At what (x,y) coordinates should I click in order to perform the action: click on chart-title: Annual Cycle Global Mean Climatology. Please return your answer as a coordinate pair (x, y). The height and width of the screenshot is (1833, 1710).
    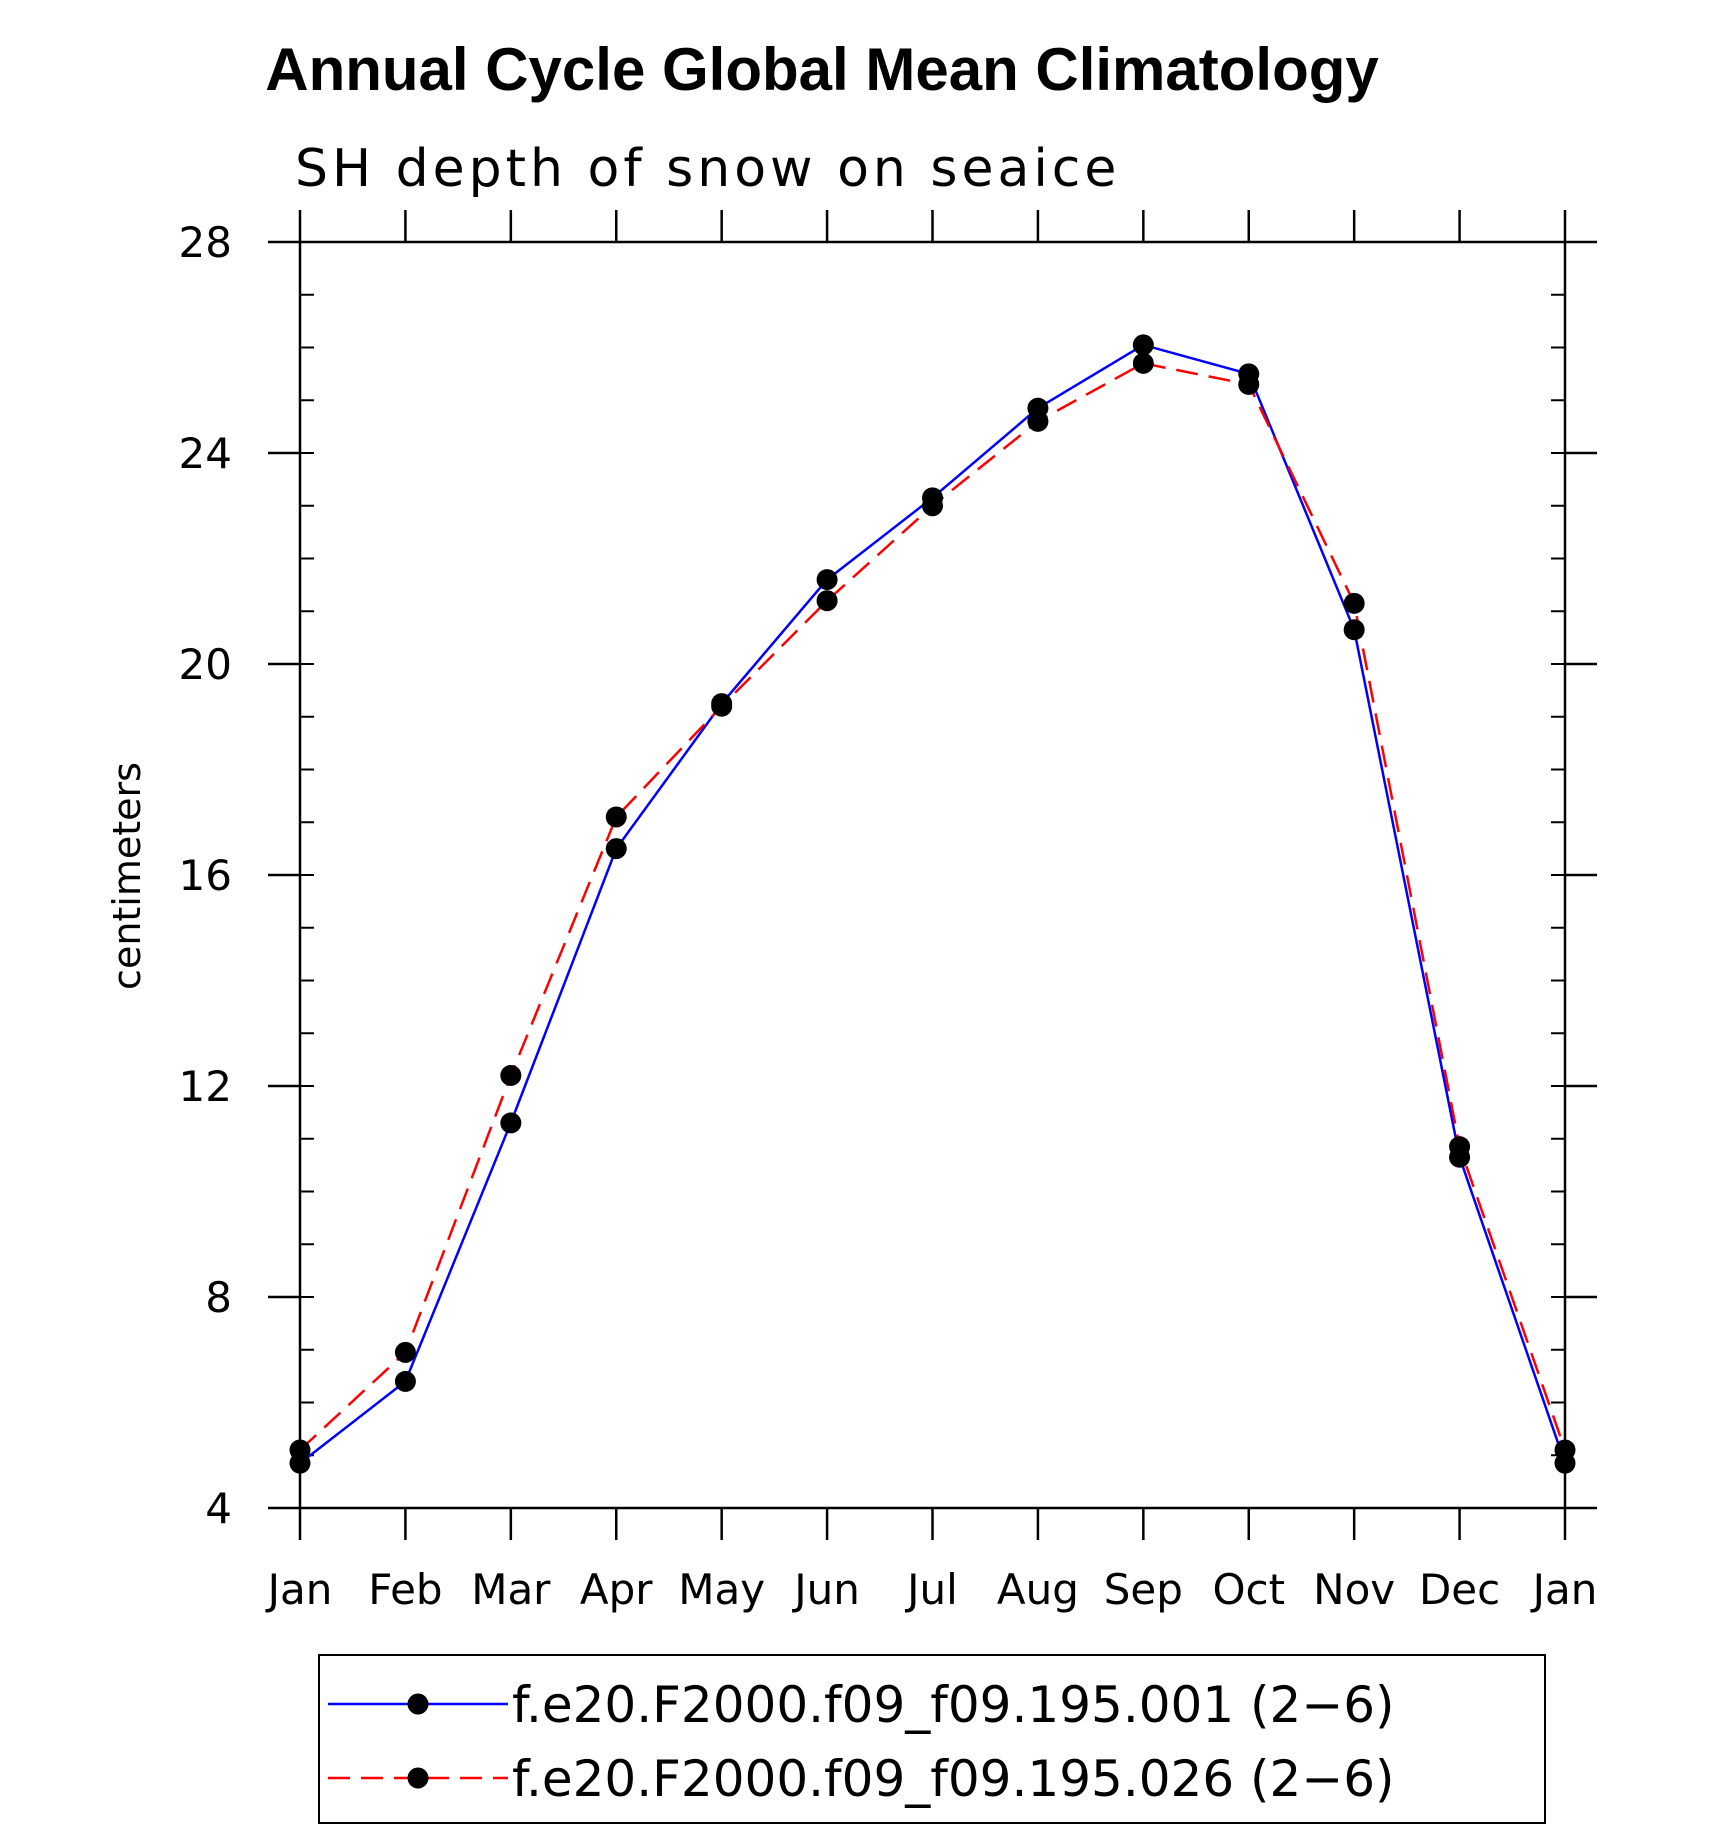
    Looking at the image, I should click on (822, 69).